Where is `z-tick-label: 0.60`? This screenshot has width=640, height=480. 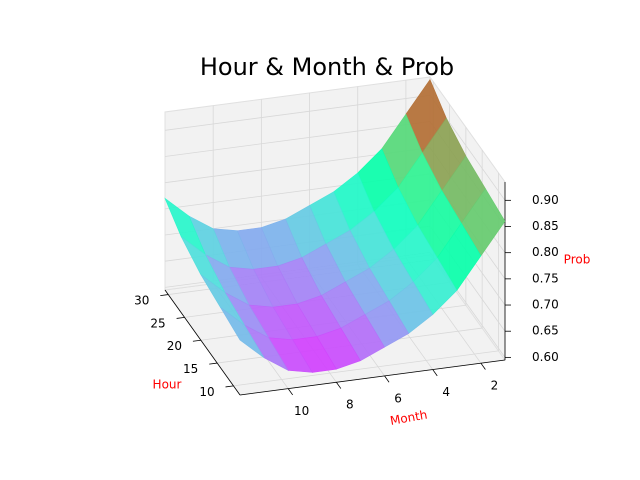
z-tick-label: 0.60 is located at coordinates (545, 357).